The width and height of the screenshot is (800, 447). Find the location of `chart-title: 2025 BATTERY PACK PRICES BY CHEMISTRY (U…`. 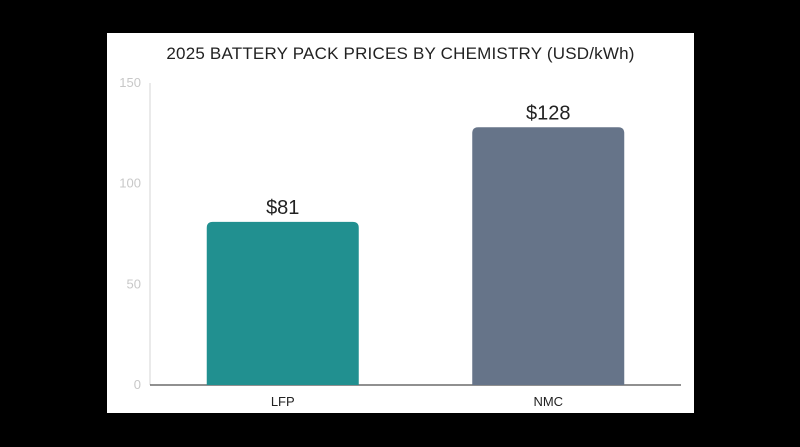

chart-title: 2025 BATTERY PACK PRICES BY CHEMISTRY (U… is located at coordinates (400, 53).